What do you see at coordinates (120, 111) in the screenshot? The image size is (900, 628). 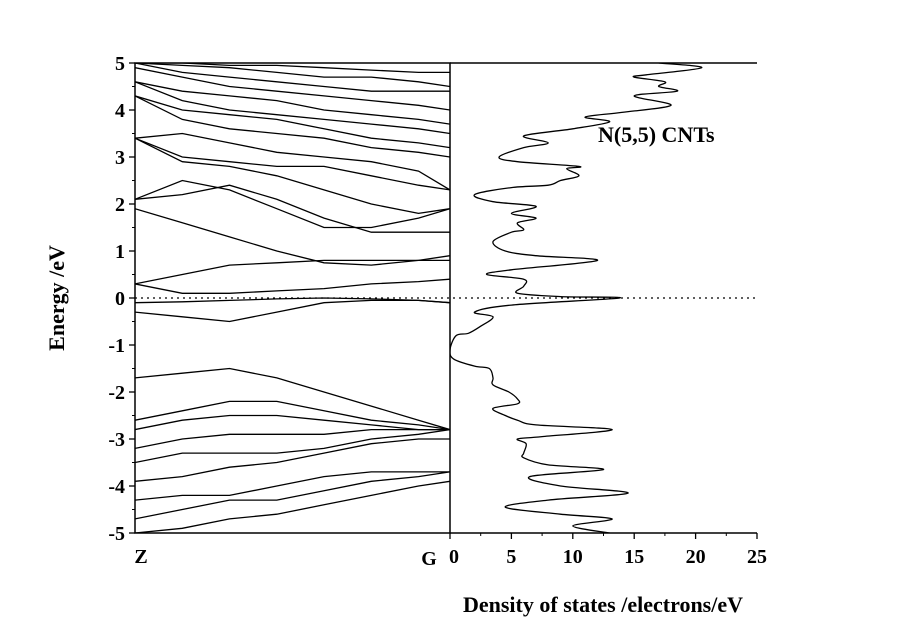 I see `y-tick-label: 4` at bounding box center [120, 111].